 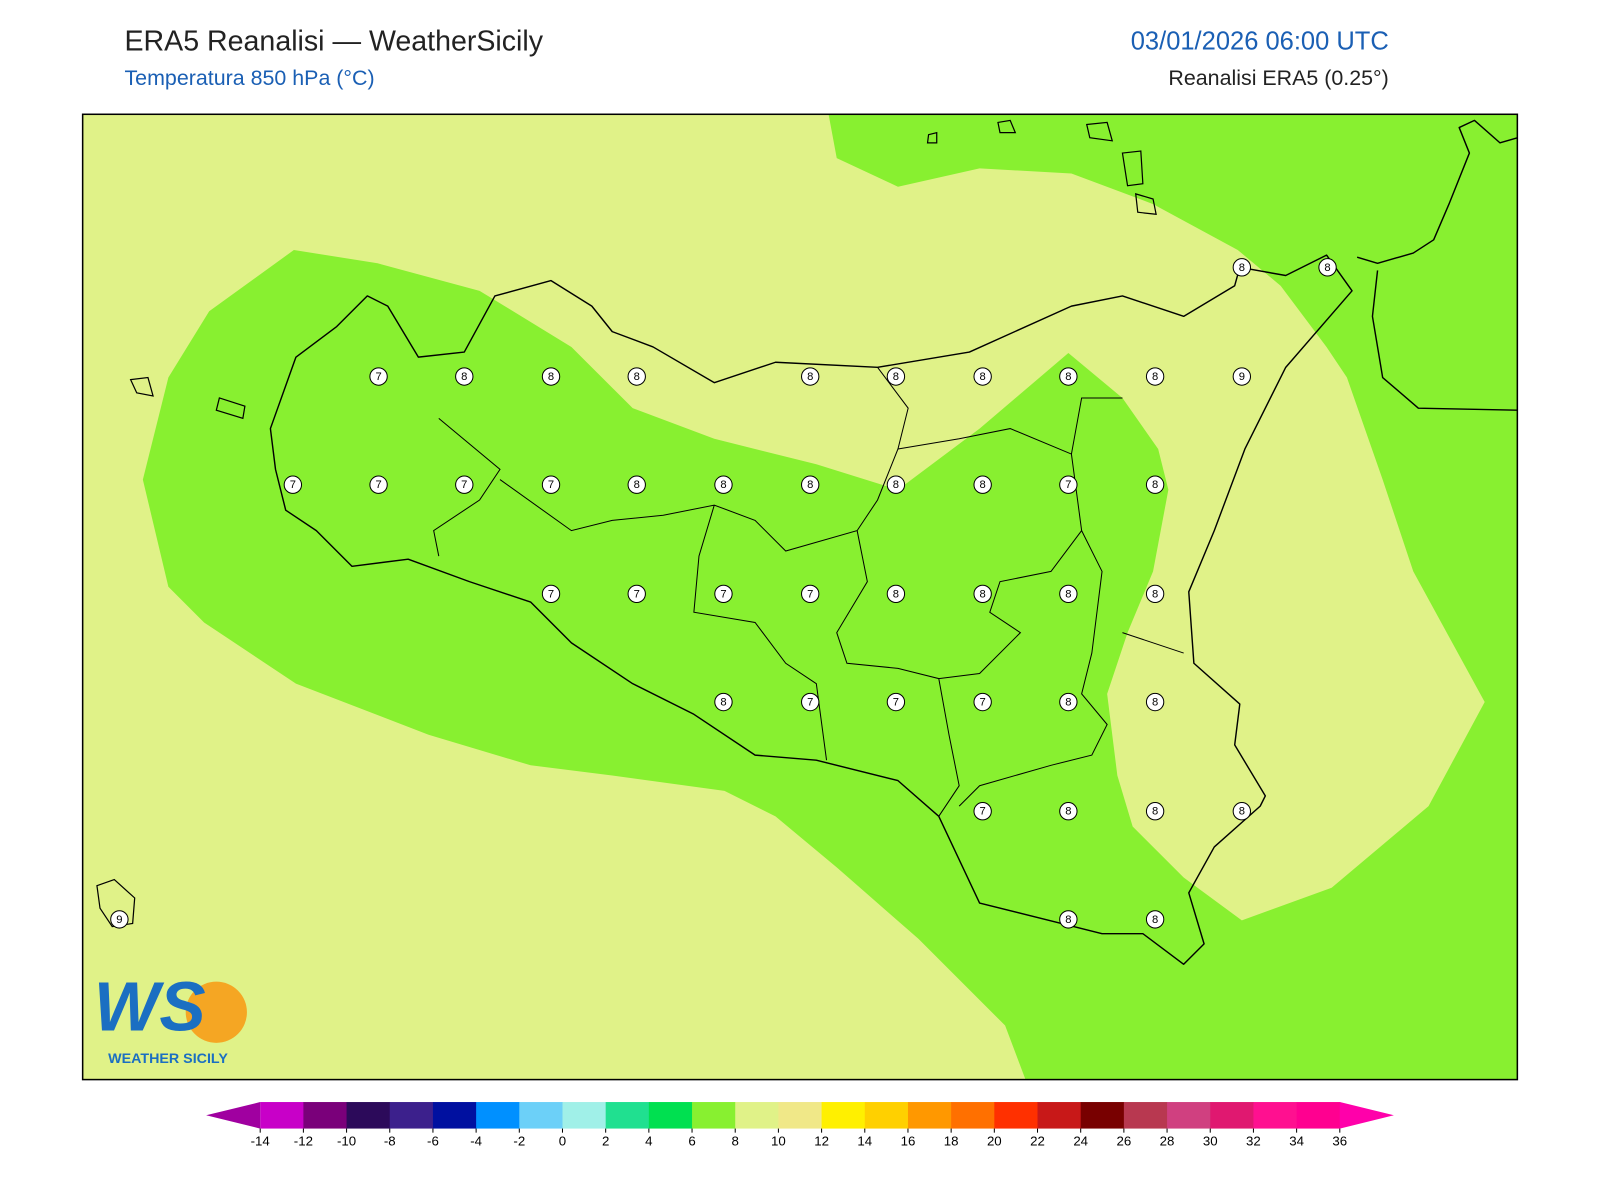 What do you see at coordinates (951, 1140) in the screenshot?
I see `colorbar-tick-label: 18` at bounding box center [951, 1140].